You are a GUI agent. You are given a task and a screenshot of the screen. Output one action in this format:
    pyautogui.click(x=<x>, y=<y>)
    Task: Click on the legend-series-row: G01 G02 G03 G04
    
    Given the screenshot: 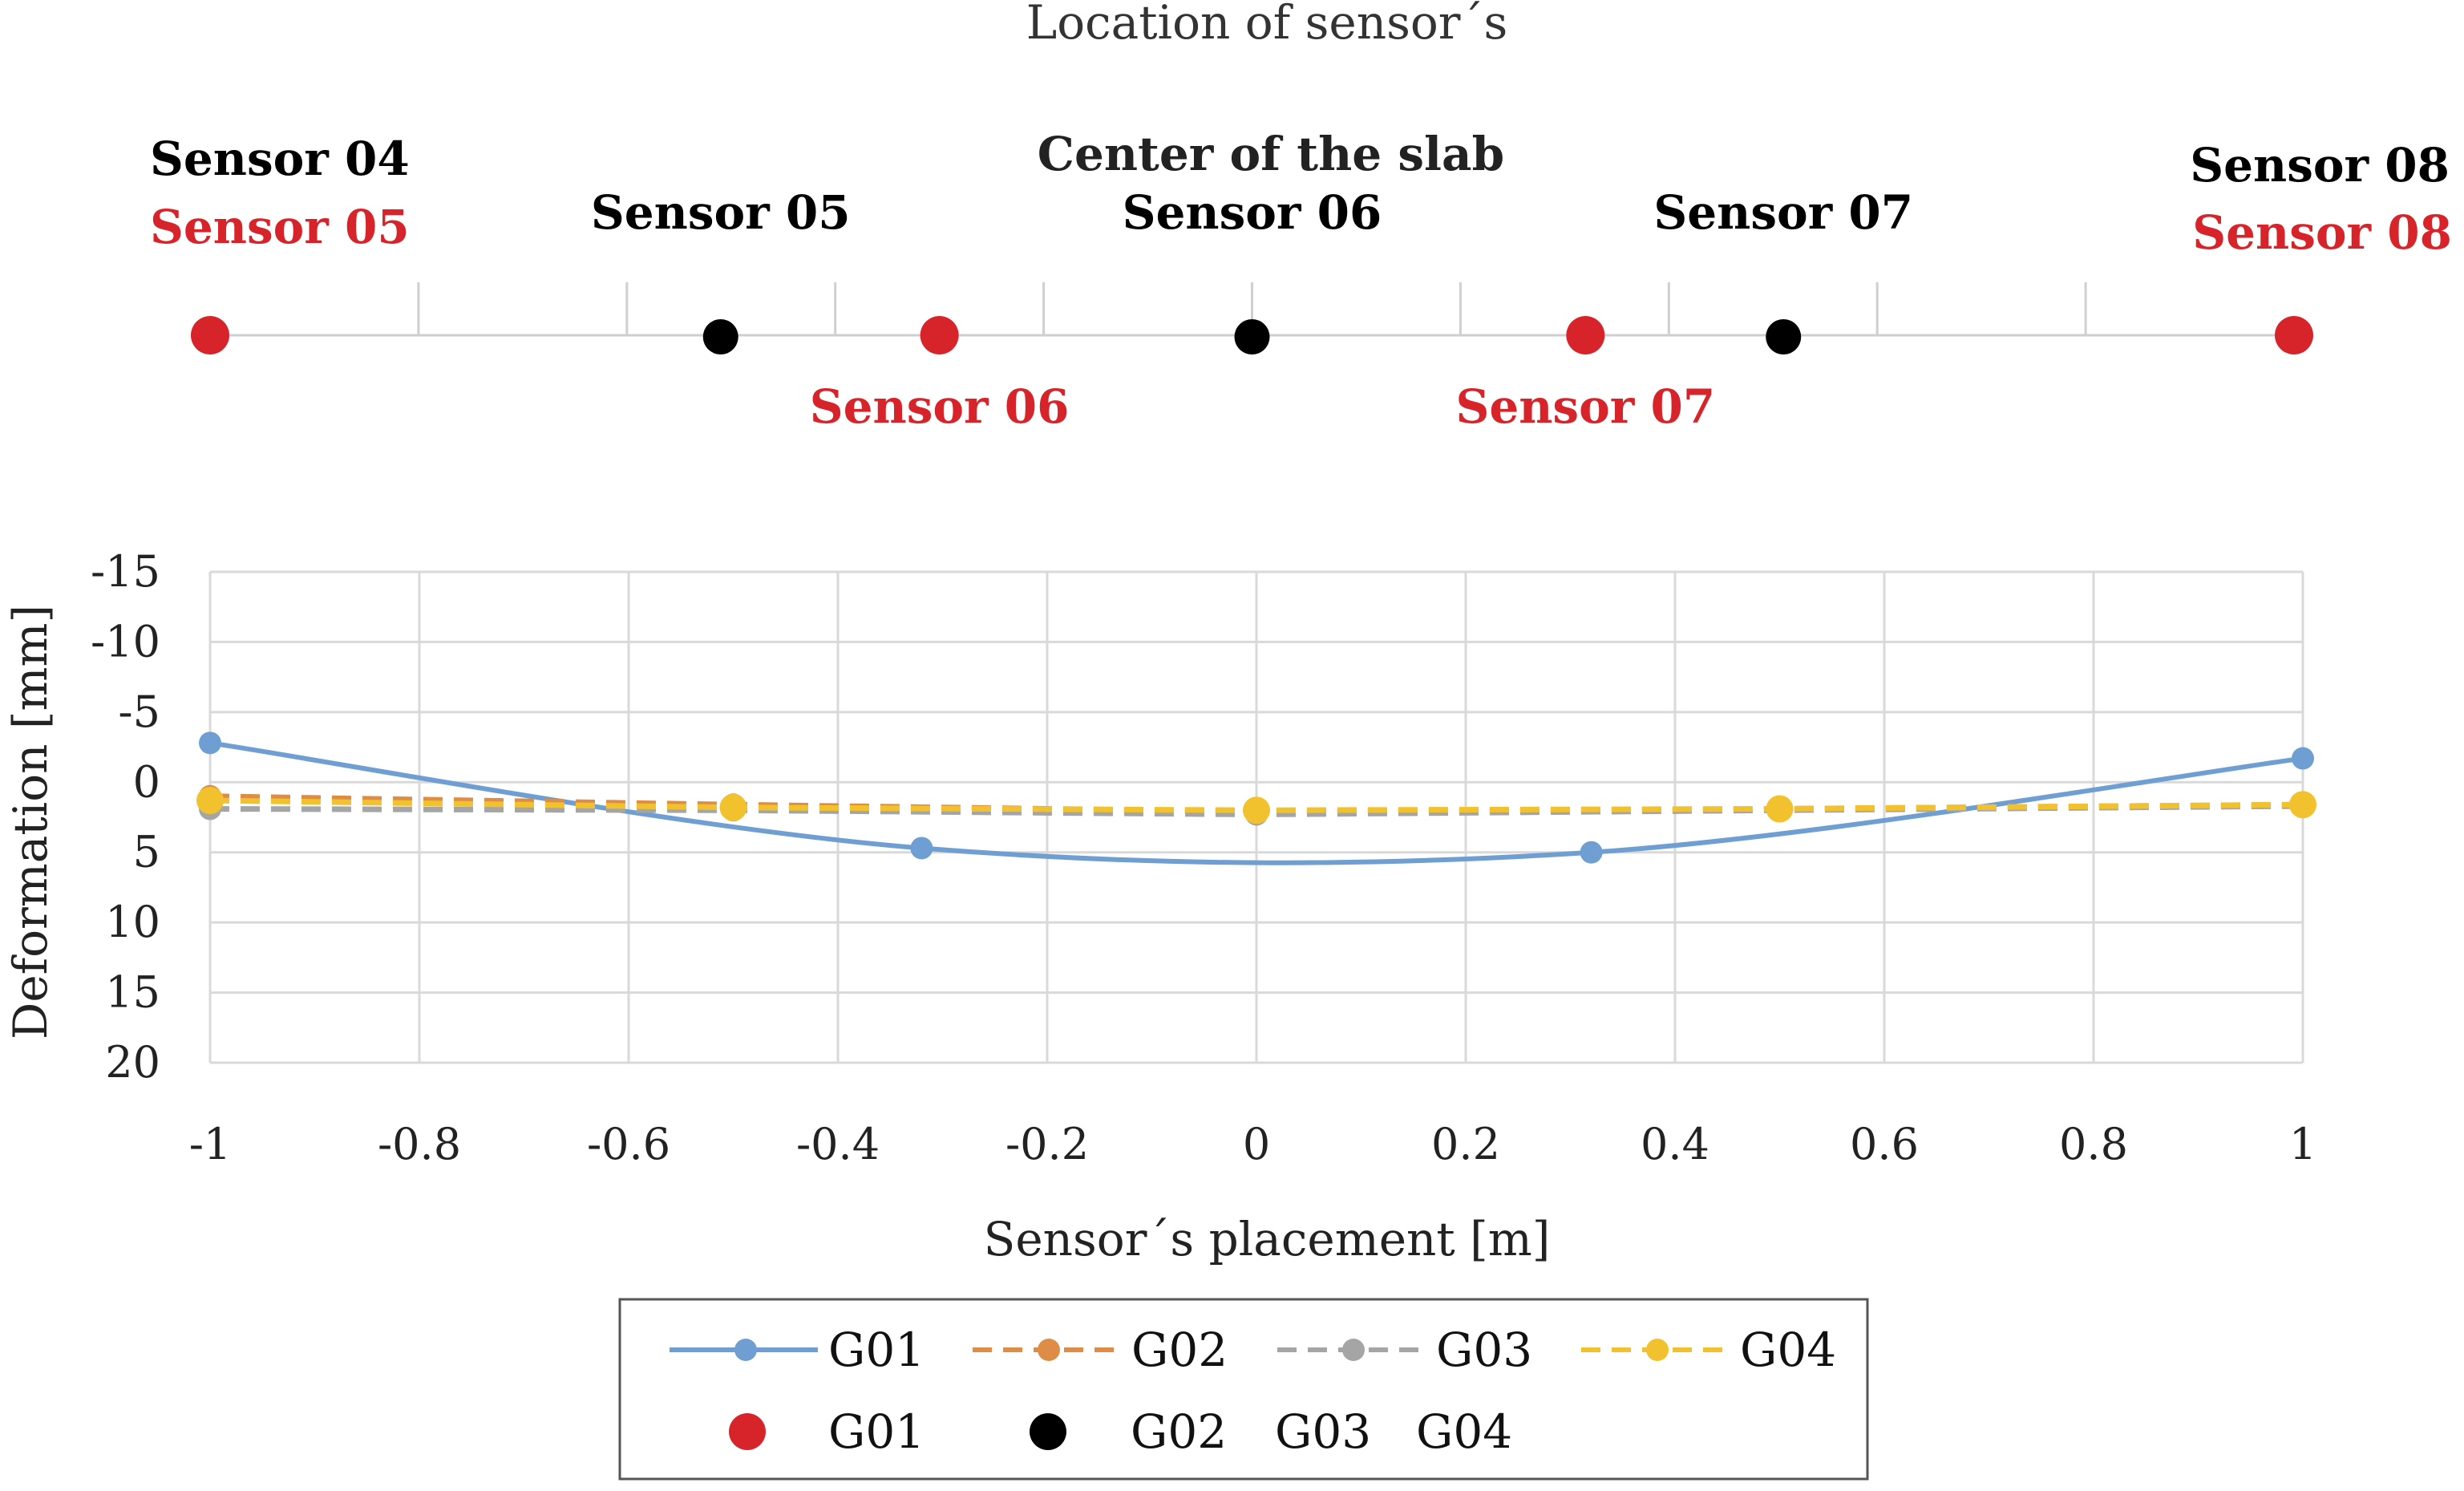 What is the action you would take?
    pyautogui.click(x=1253, y=1350)
    